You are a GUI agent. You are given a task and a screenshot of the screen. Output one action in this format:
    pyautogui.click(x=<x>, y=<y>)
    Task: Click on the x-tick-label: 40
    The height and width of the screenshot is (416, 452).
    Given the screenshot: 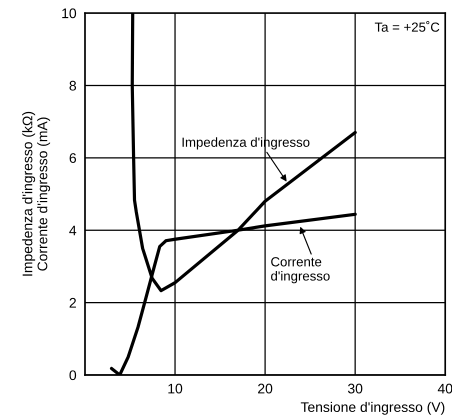 What is the action you would take?
    pyautogui.click(x=445, y=389)
    